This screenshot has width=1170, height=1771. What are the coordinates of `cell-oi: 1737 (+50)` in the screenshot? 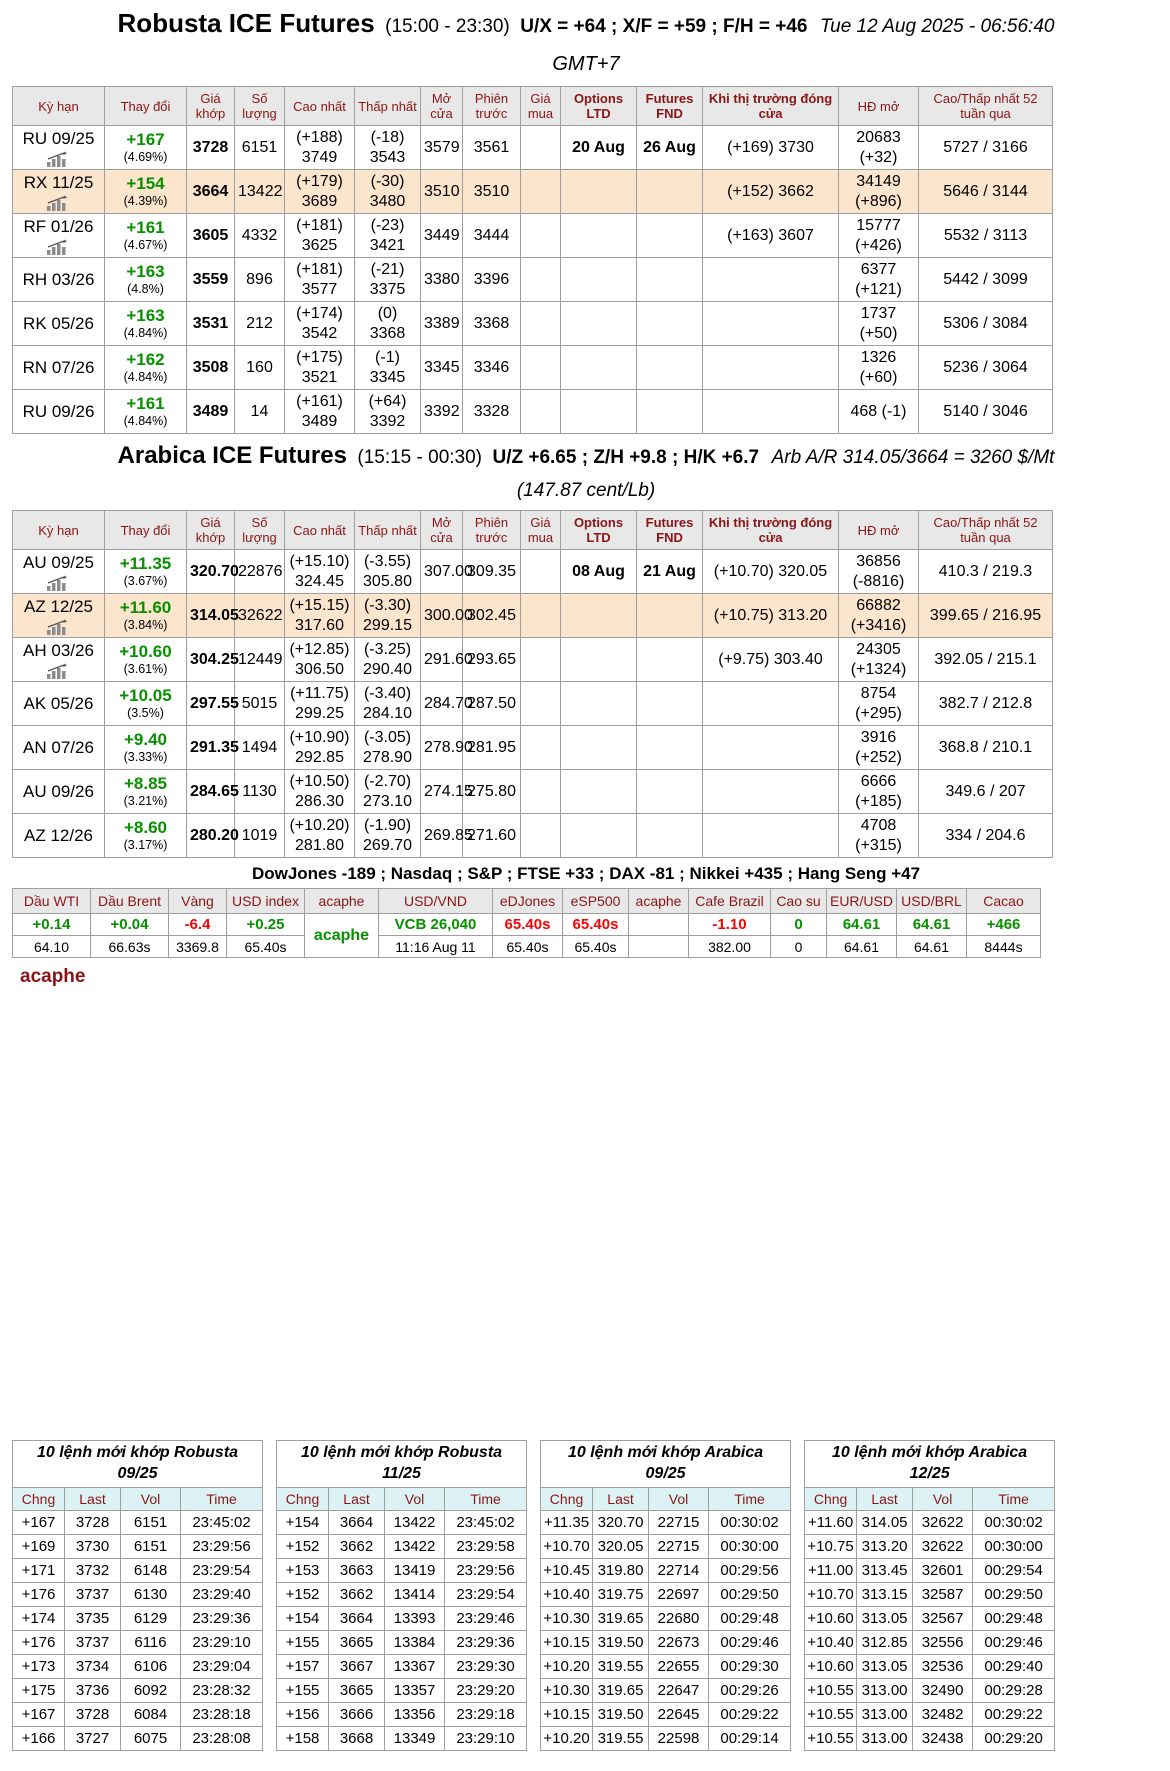 It's located at (878, 323).